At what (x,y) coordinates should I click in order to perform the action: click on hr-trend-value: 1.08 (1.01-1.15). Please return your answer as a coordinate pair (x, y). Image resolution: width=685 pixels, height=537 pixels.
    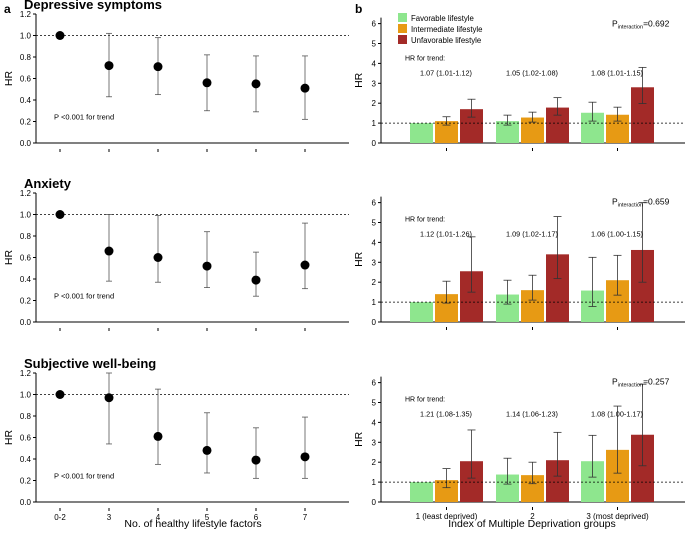
    Looking at the image, I should click on (617, 72).